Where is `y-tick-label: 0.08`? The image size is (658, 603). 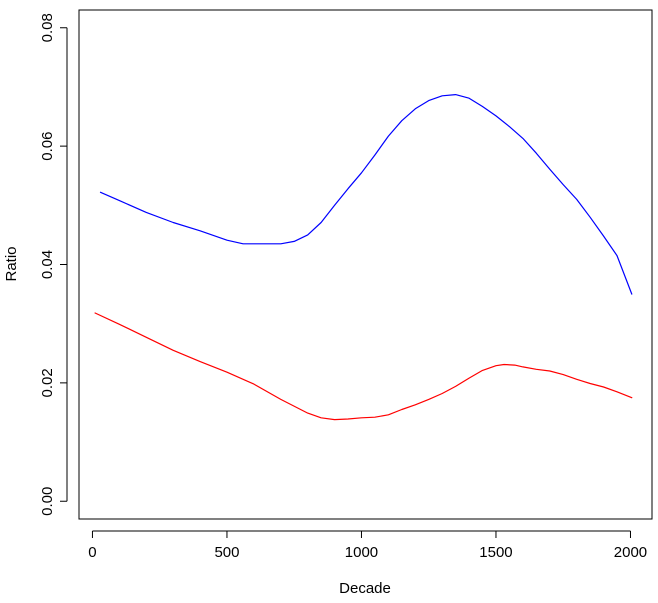
y-tick-label: 0.08 is located at coordinates (47, 27).